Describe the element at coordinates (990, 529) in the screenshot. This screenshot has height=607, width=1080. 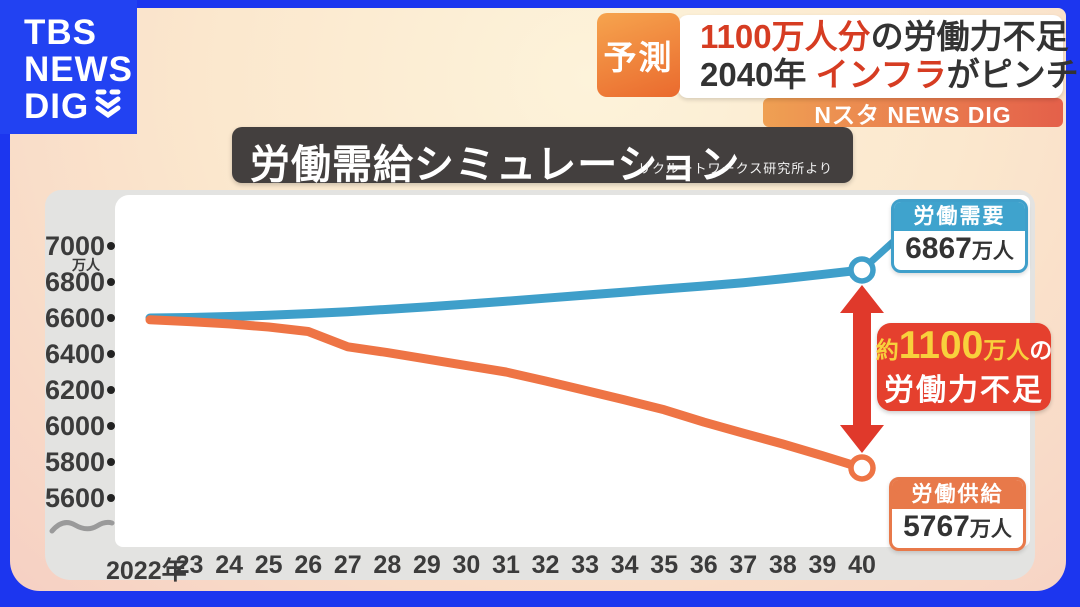
I see `supply-value-unit: 万人` at that location.